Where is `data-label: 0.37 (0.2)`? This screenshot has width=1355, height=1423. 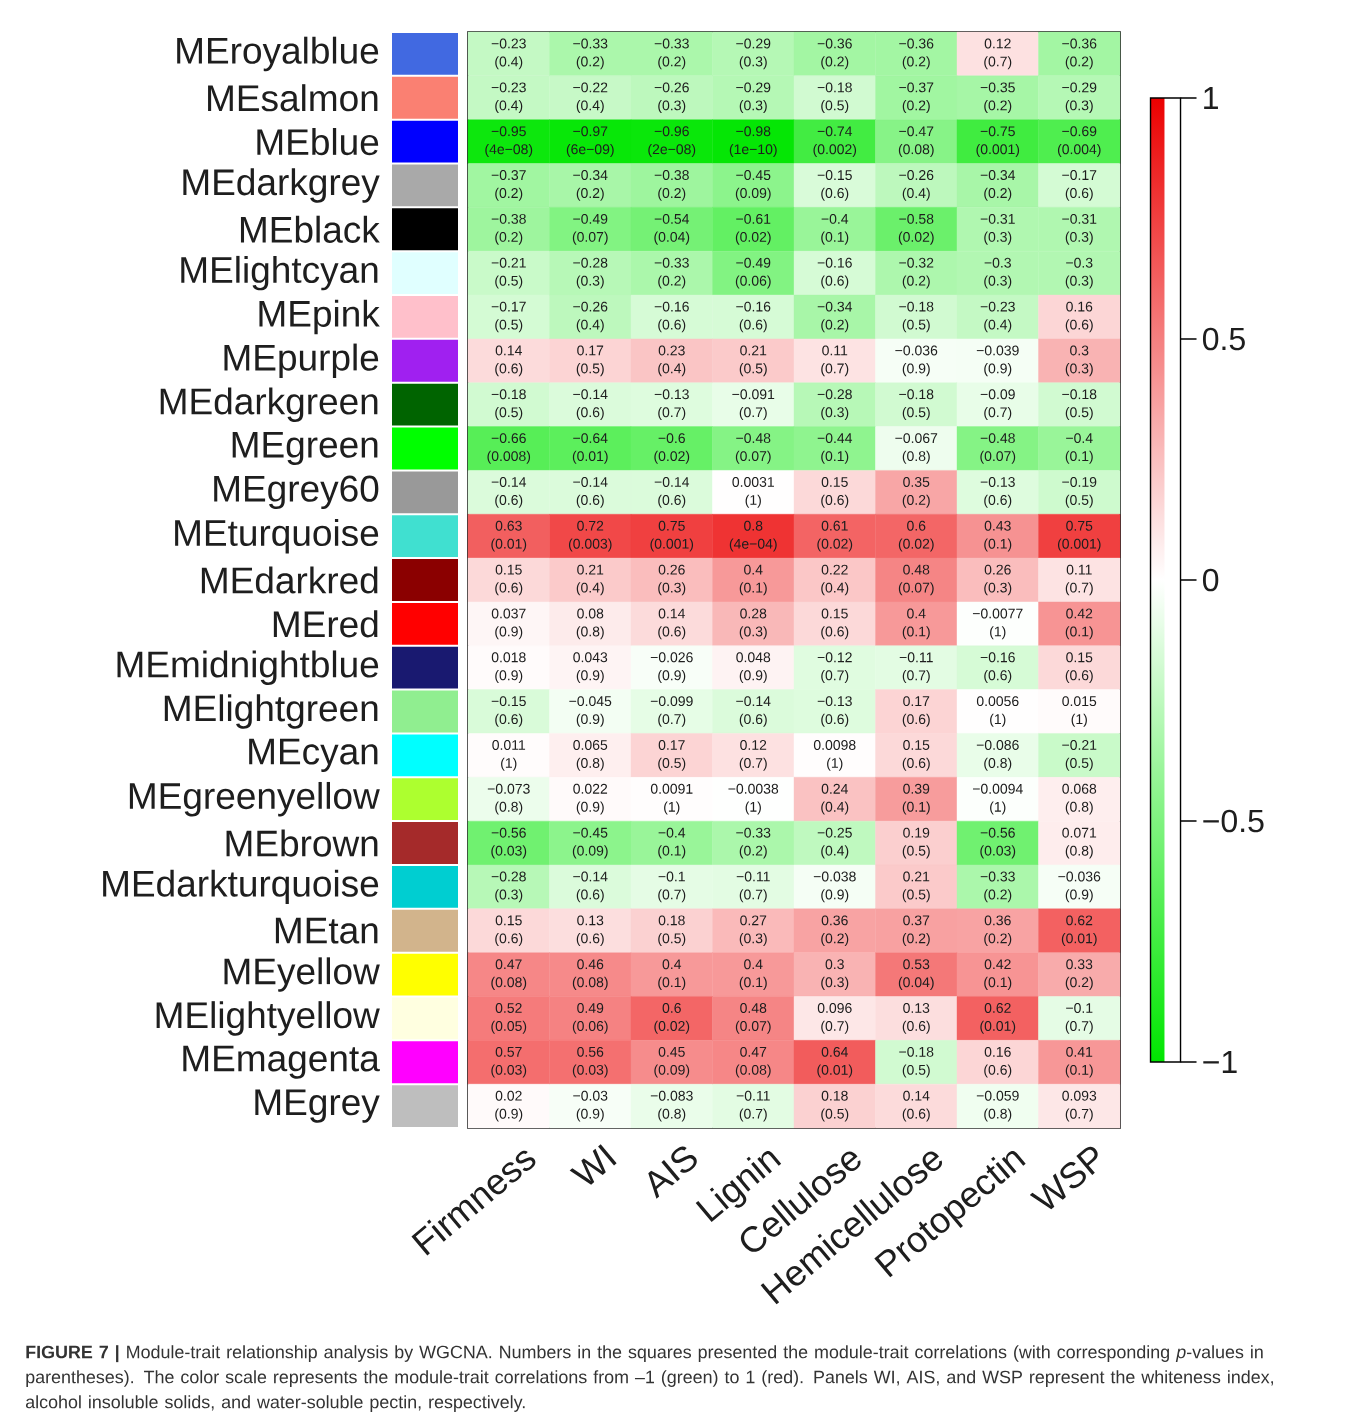
data-label: 0.37 (0.2) is located at coordinates (916, 931).